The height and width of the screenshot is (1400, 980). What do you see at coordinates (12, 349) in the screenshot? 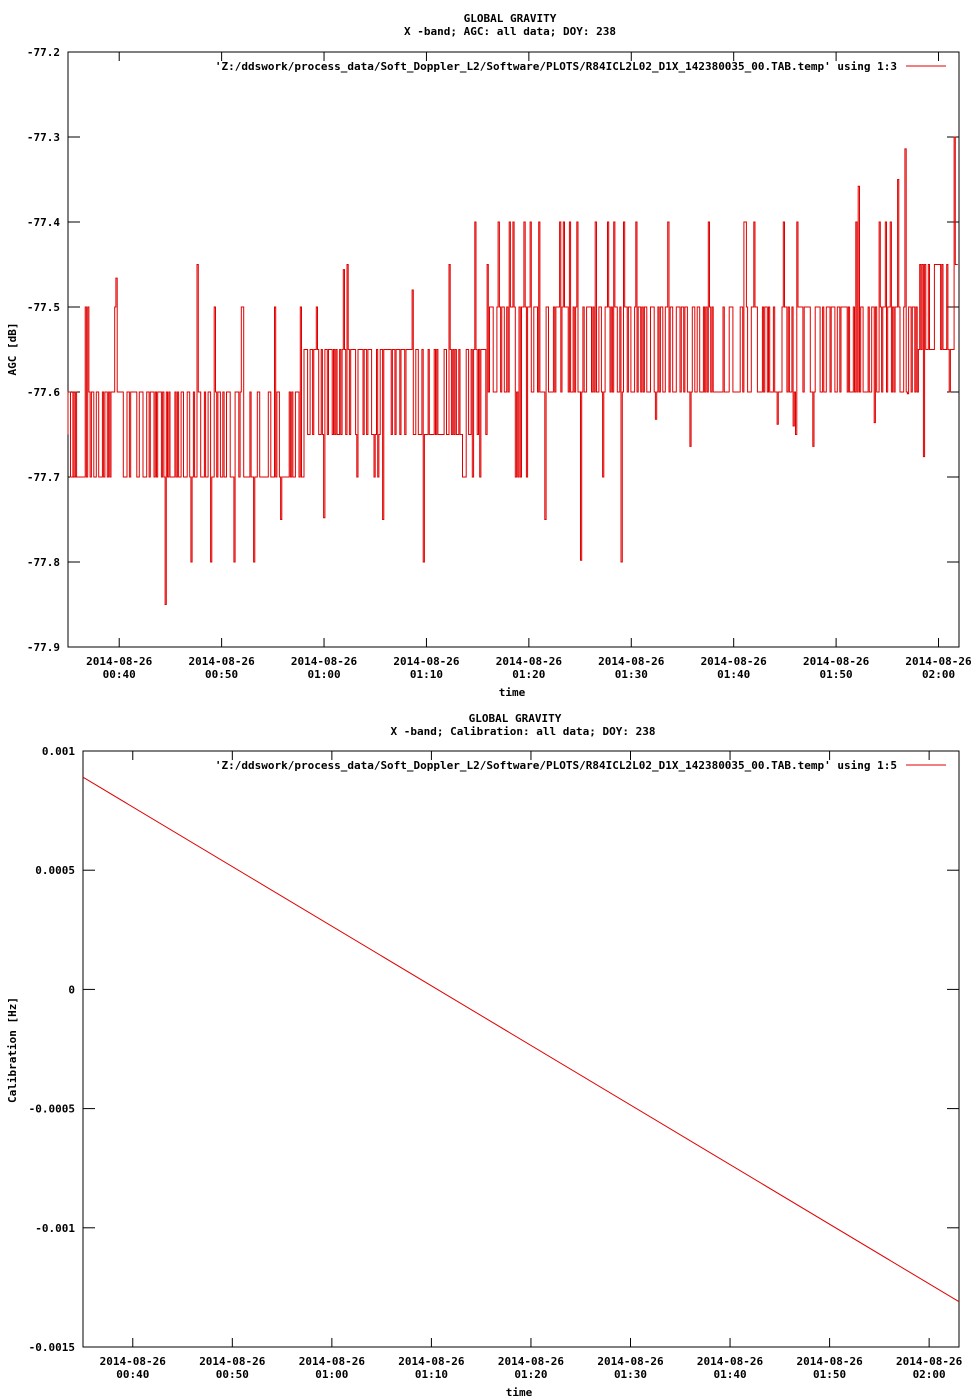
I see `y-axis-label: AGC [dB]` at bounding box center [12, 349].